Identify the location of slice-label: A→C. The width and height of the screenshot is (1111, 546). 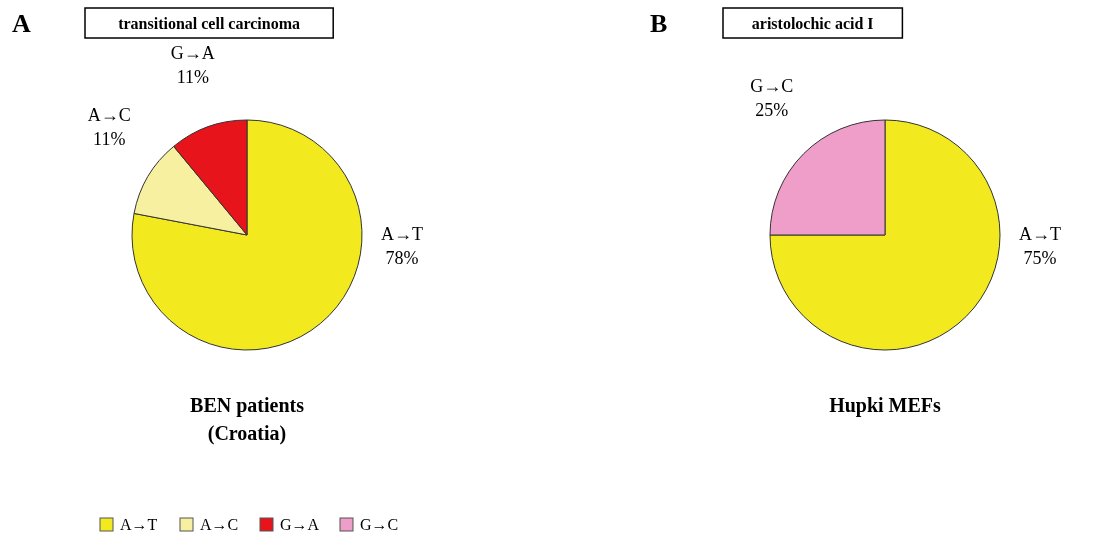
(109, 115).